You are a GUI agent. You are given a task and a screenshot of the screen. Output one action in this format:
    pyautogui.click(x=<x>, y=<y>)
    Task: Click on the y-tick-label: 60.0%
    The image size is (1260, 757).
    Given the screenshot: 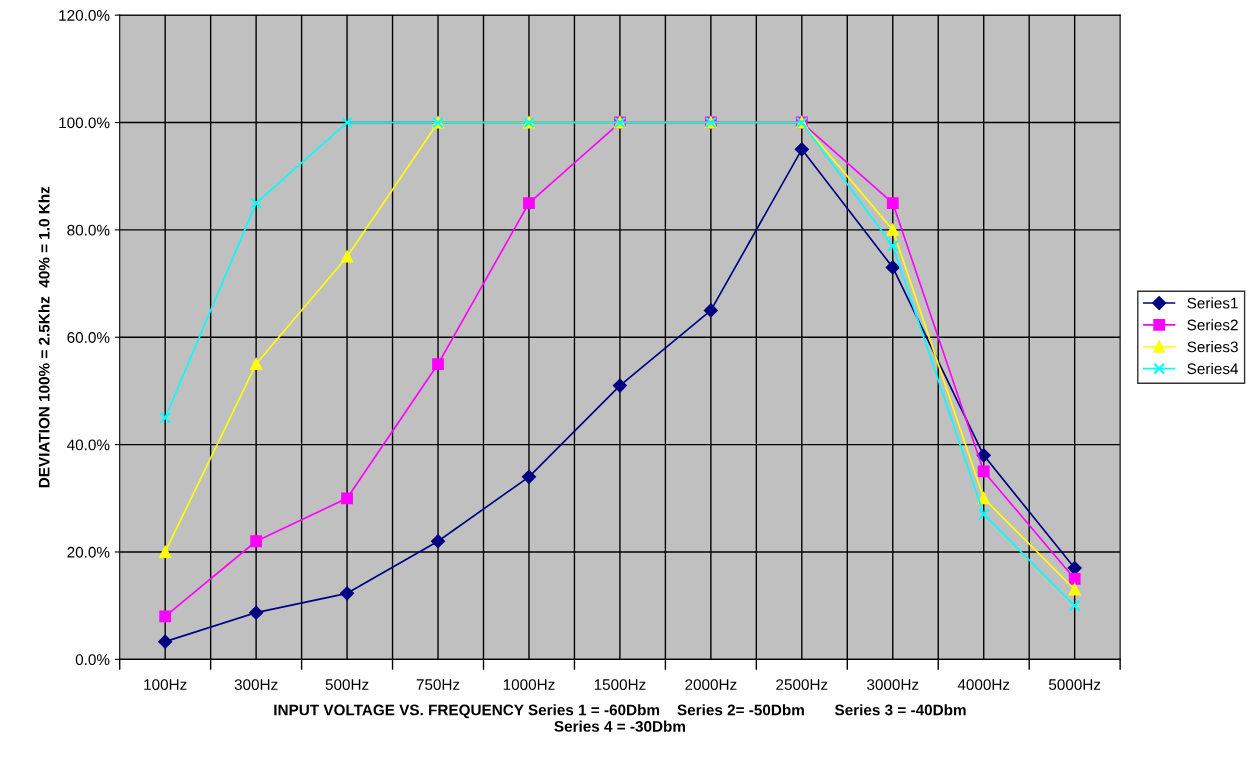 What is the action you would take?
    pyautogui.click(x=88, y=337)
    